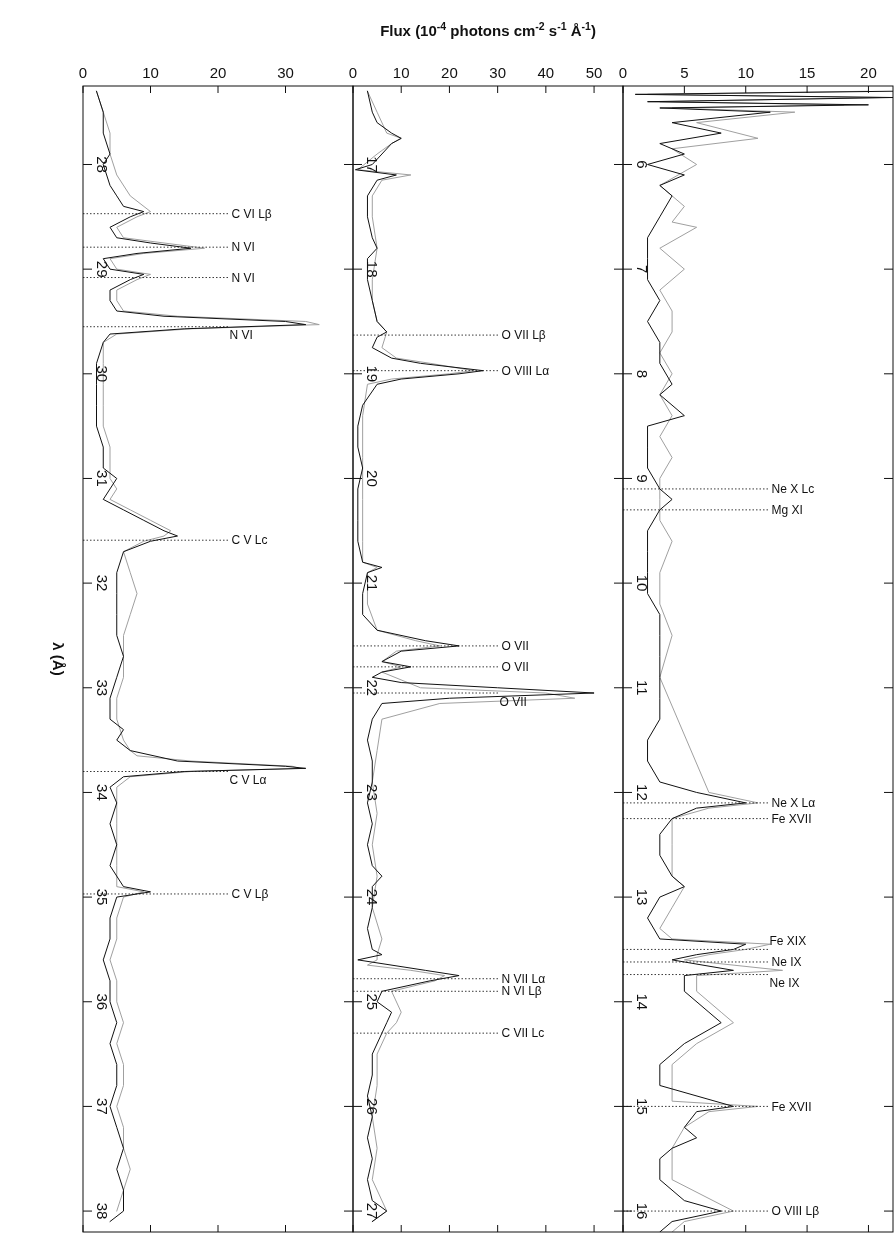  What do you see at coordinates (372, 897) in the screenshot?
I see `y-tick-label: 24` at bounding box center [372, 897].